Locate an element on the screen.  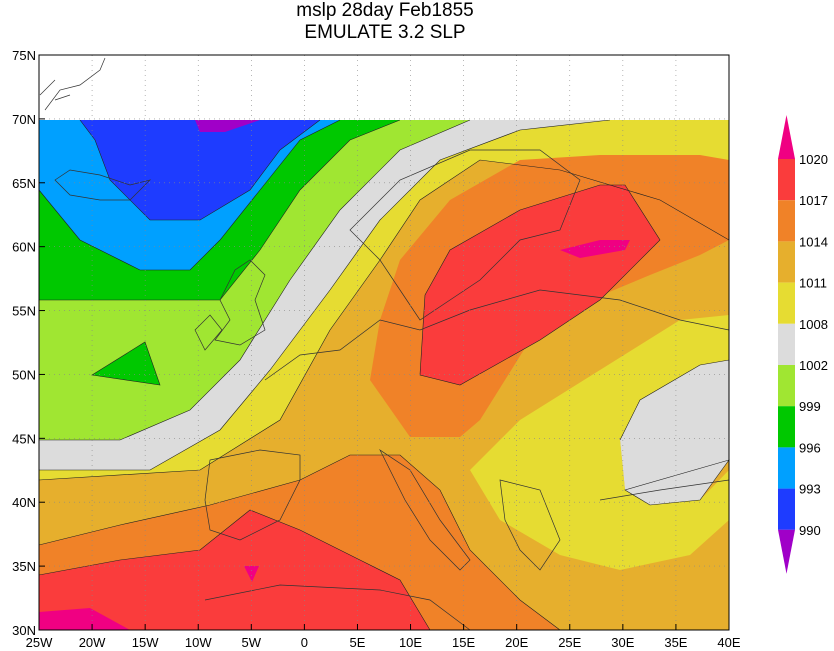
lon-tick-label: 10E is located at coordinates (410, 642).